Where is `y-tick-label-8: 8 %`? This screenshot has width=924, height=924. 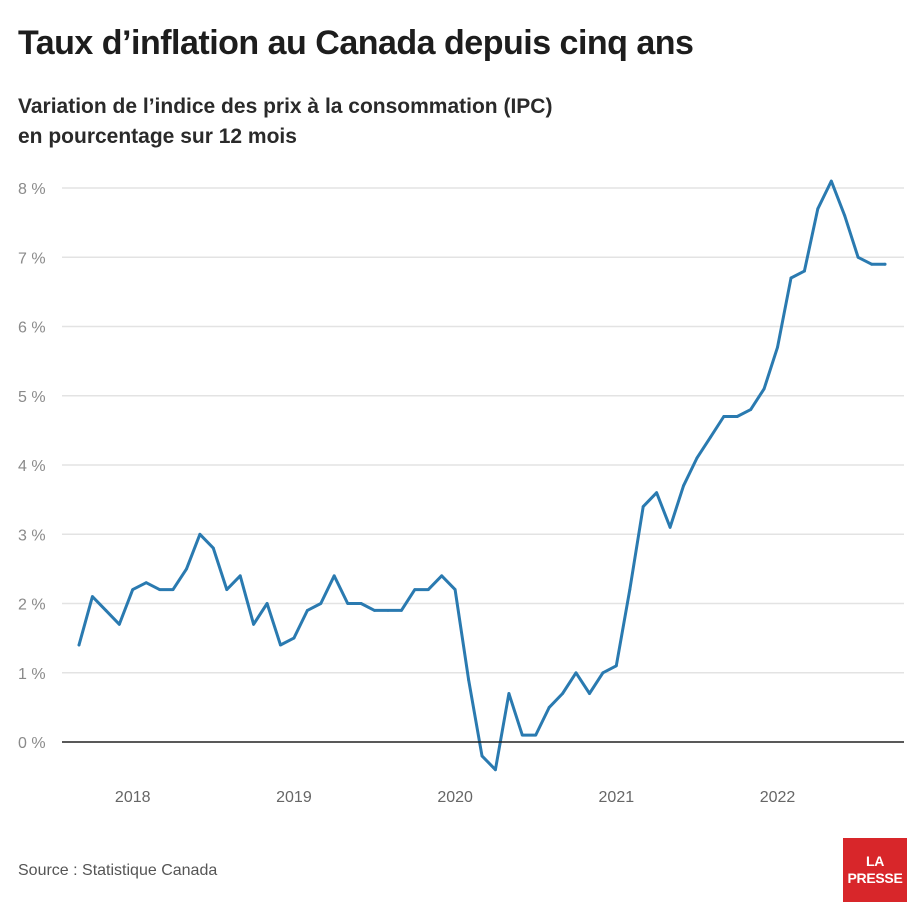 y-tick-label-8: 8 % is located at coordinates (32, 189).